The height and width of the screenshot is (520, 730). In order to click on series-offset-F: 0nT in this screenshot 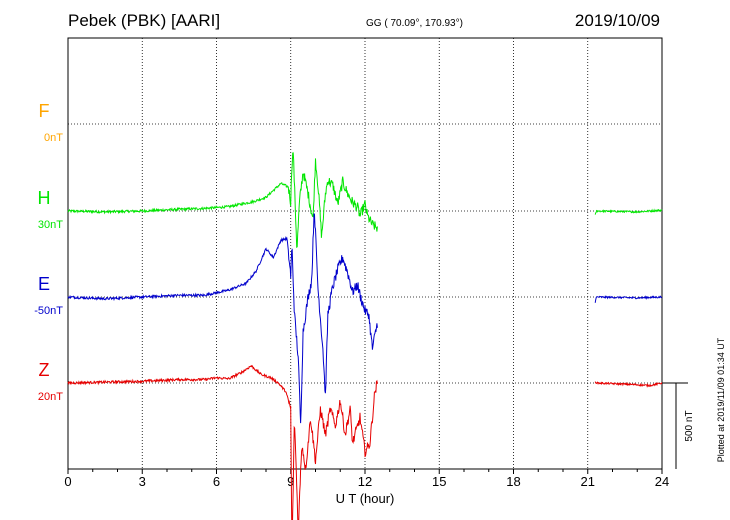, I will do `click(53, 138)`.